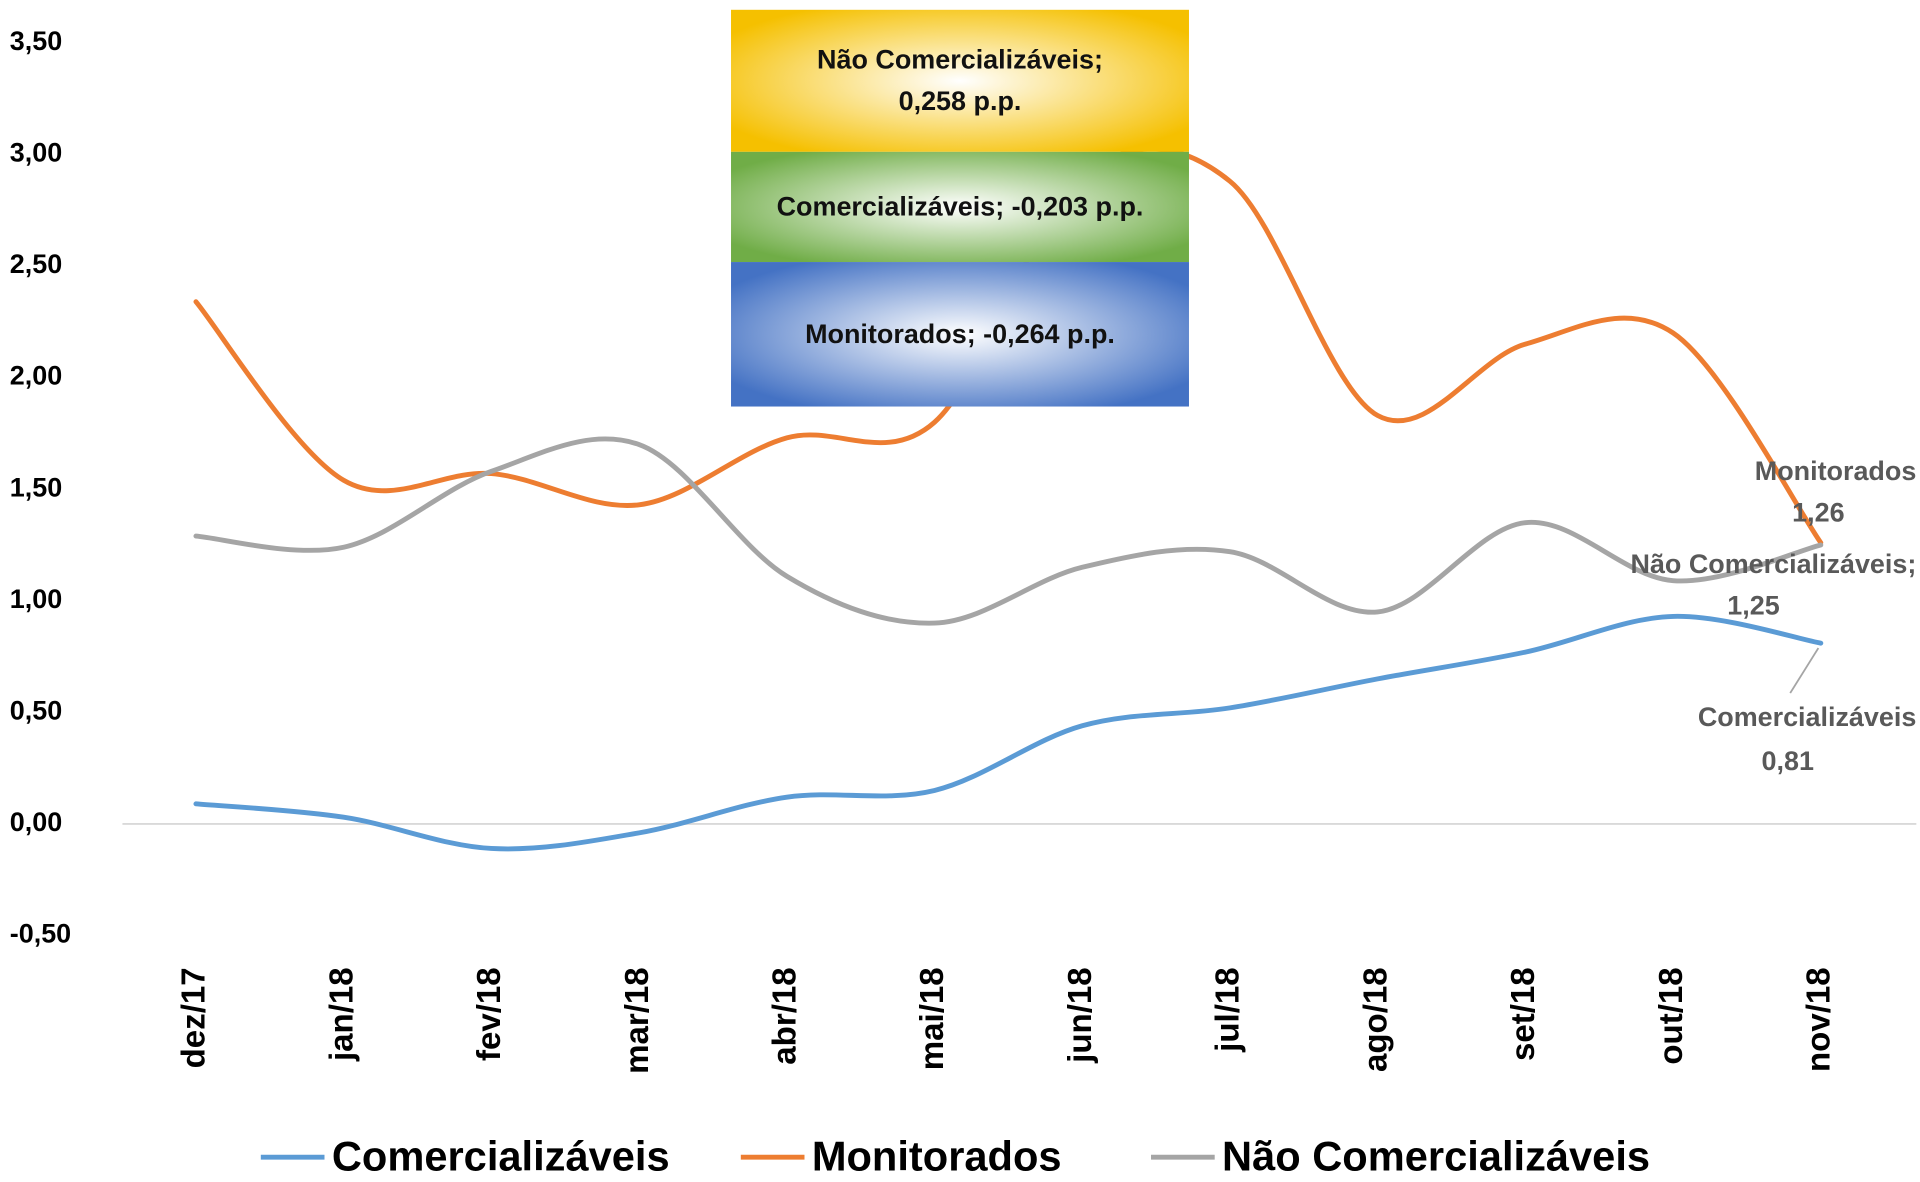 Image resolution: width=1920 pixels, height=1182 pixels. Describe the element at coordinates (36, 710) in the screenshot. I see `y-tick-label: 0,50` at that location.